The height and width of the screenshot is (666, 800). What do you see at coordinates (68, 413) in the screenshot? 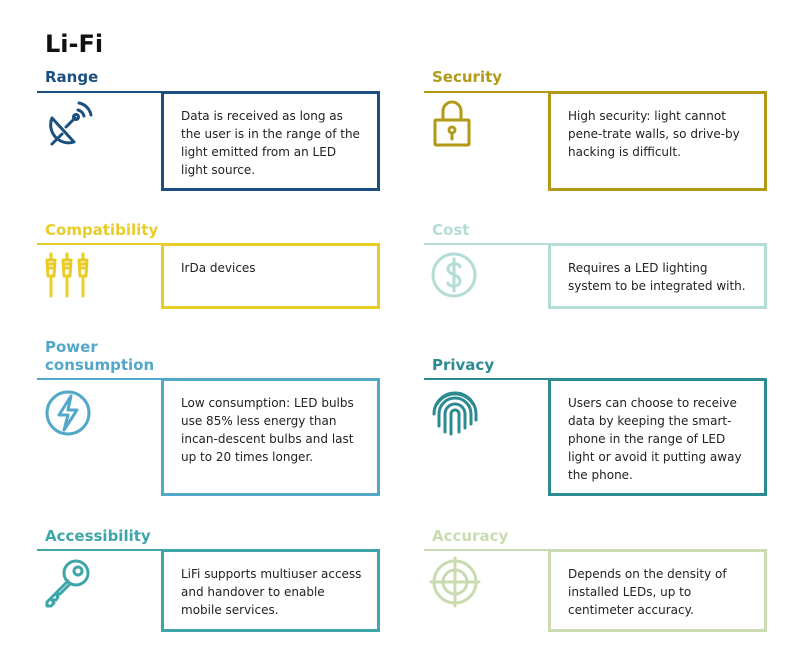
I see `lightning-icon` at bounding box center [68, 413].